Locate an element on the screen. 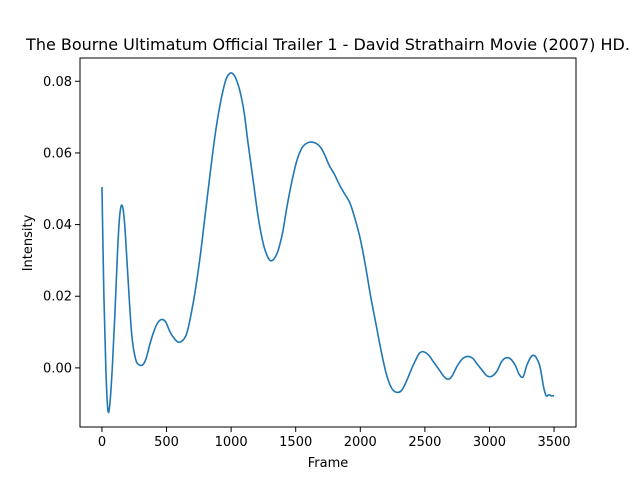  x-tick-label: 3000 is located at coordinates (489, 442).